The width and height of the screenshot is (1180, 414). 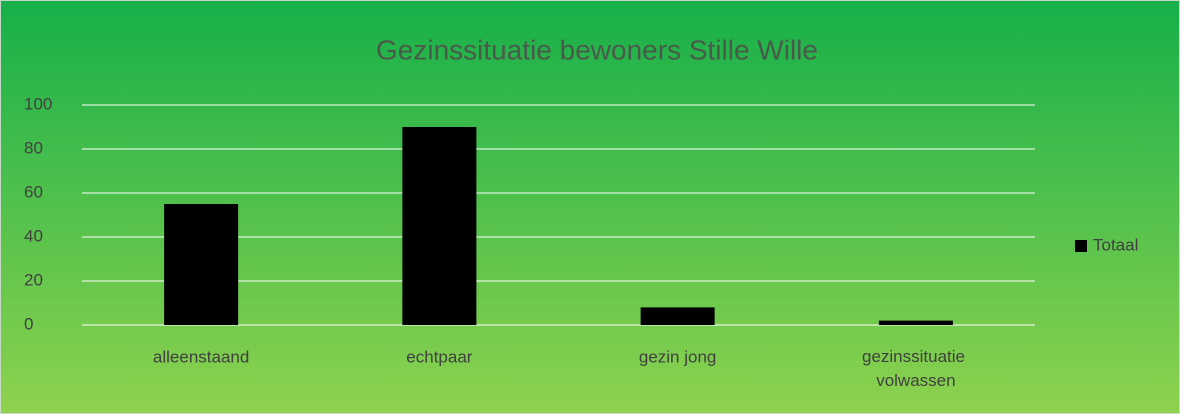 I want to click on y-tick-label: 100, so click(x=38, y=103).